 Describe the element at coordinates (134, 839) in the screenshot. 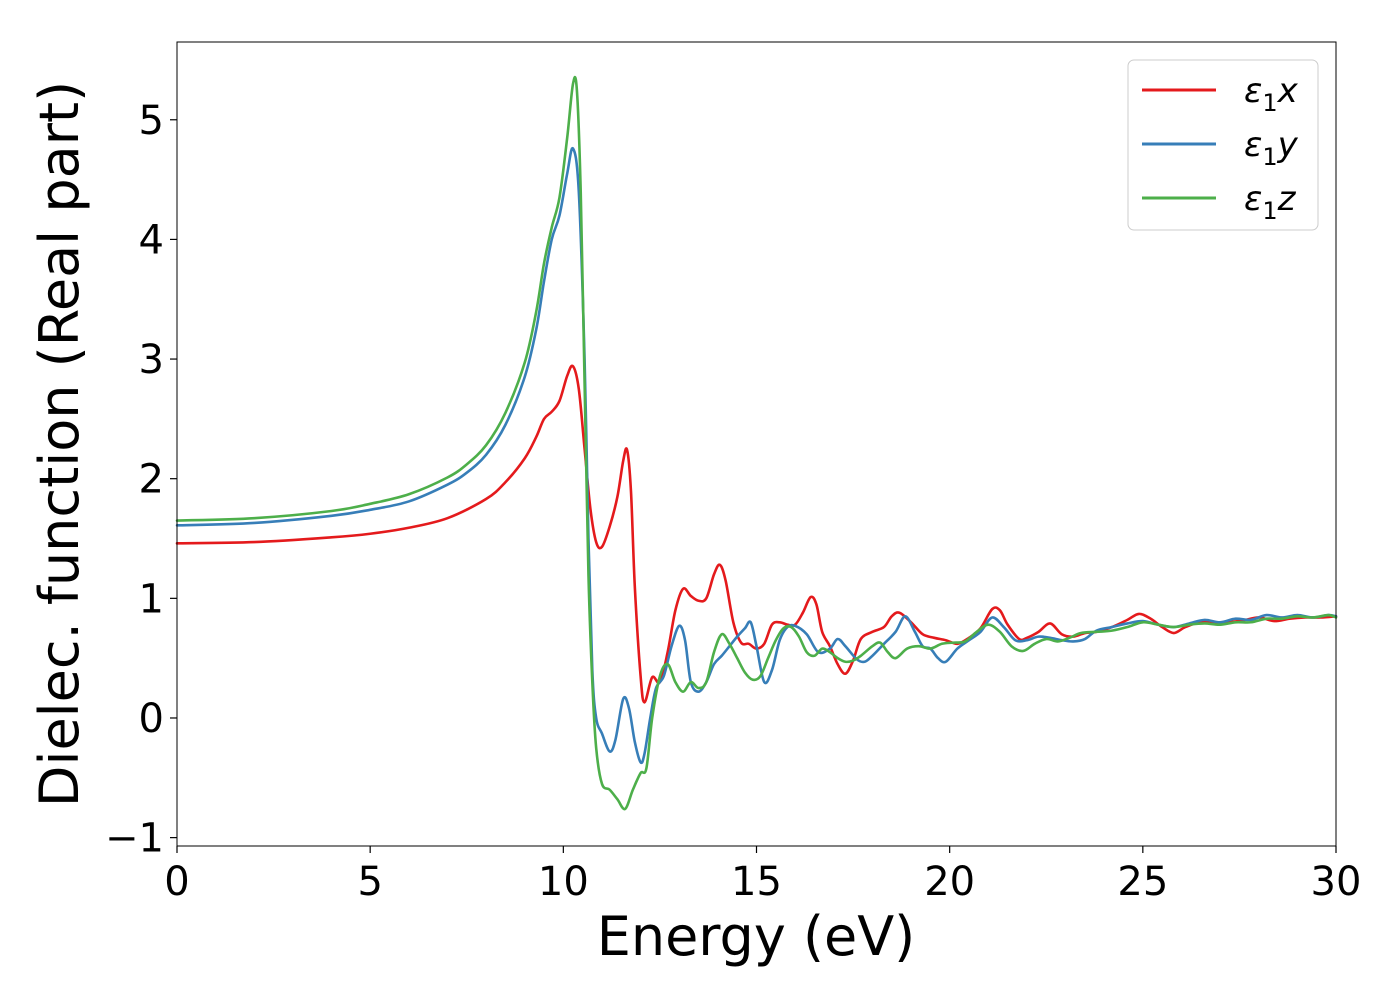

I see `y-tick-label: −1` at that location.